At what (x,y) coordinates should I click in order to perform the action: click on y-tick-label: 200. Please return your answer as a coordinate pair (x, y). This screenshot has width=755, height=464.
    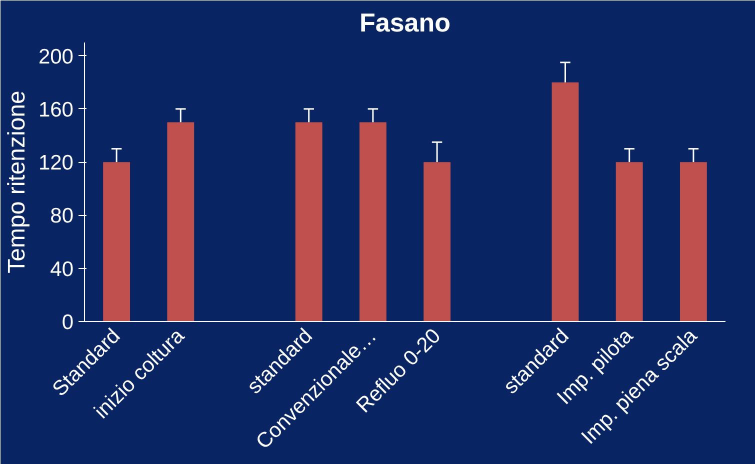
    Looking at the image, I should click on (56, 56).